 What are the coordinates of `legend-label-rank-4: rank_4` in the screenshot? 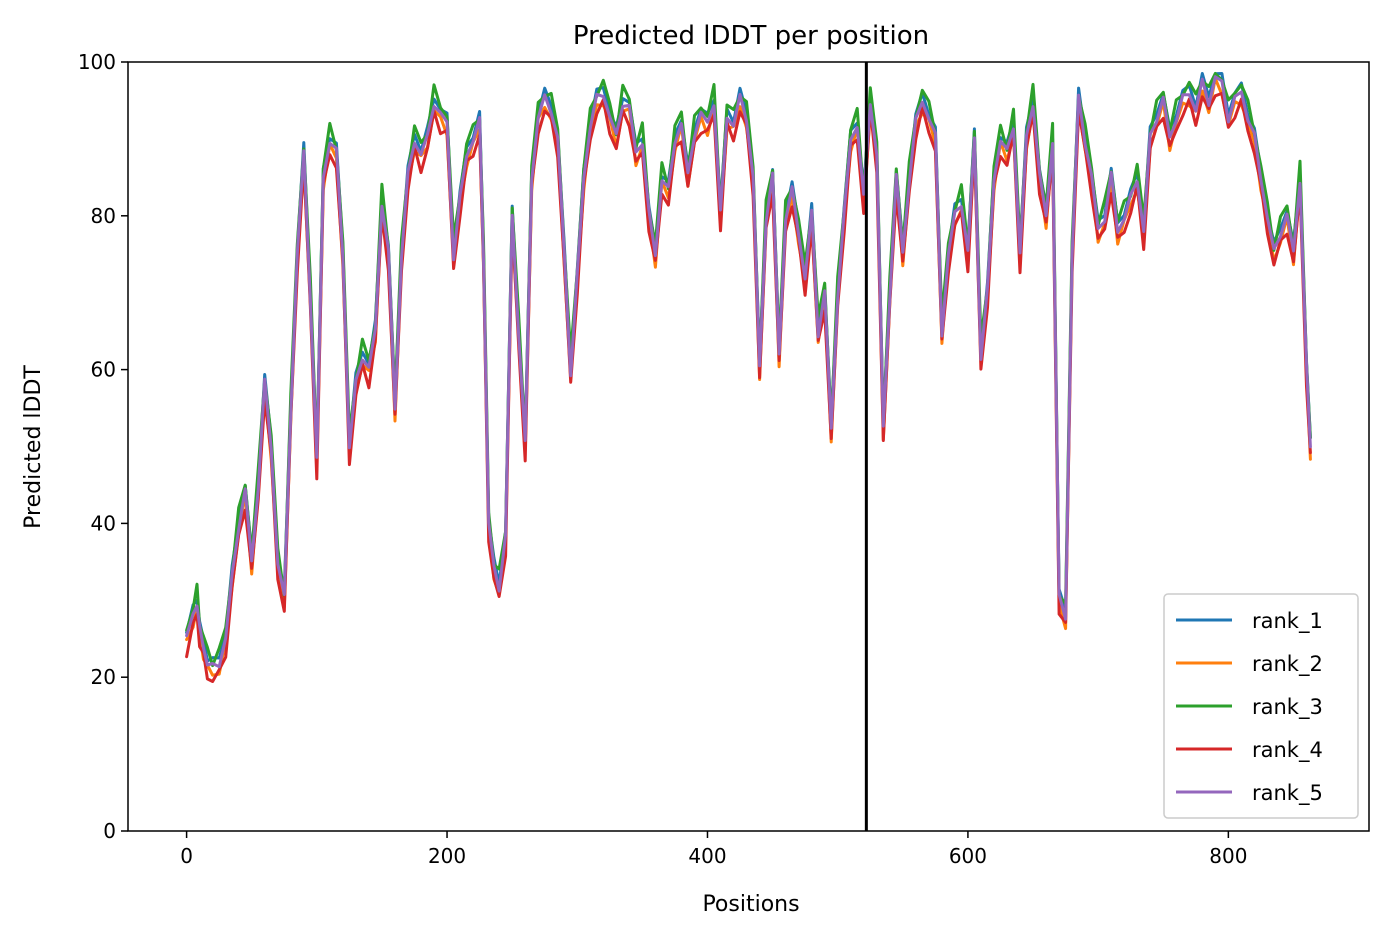 It's located at (1287, 750).